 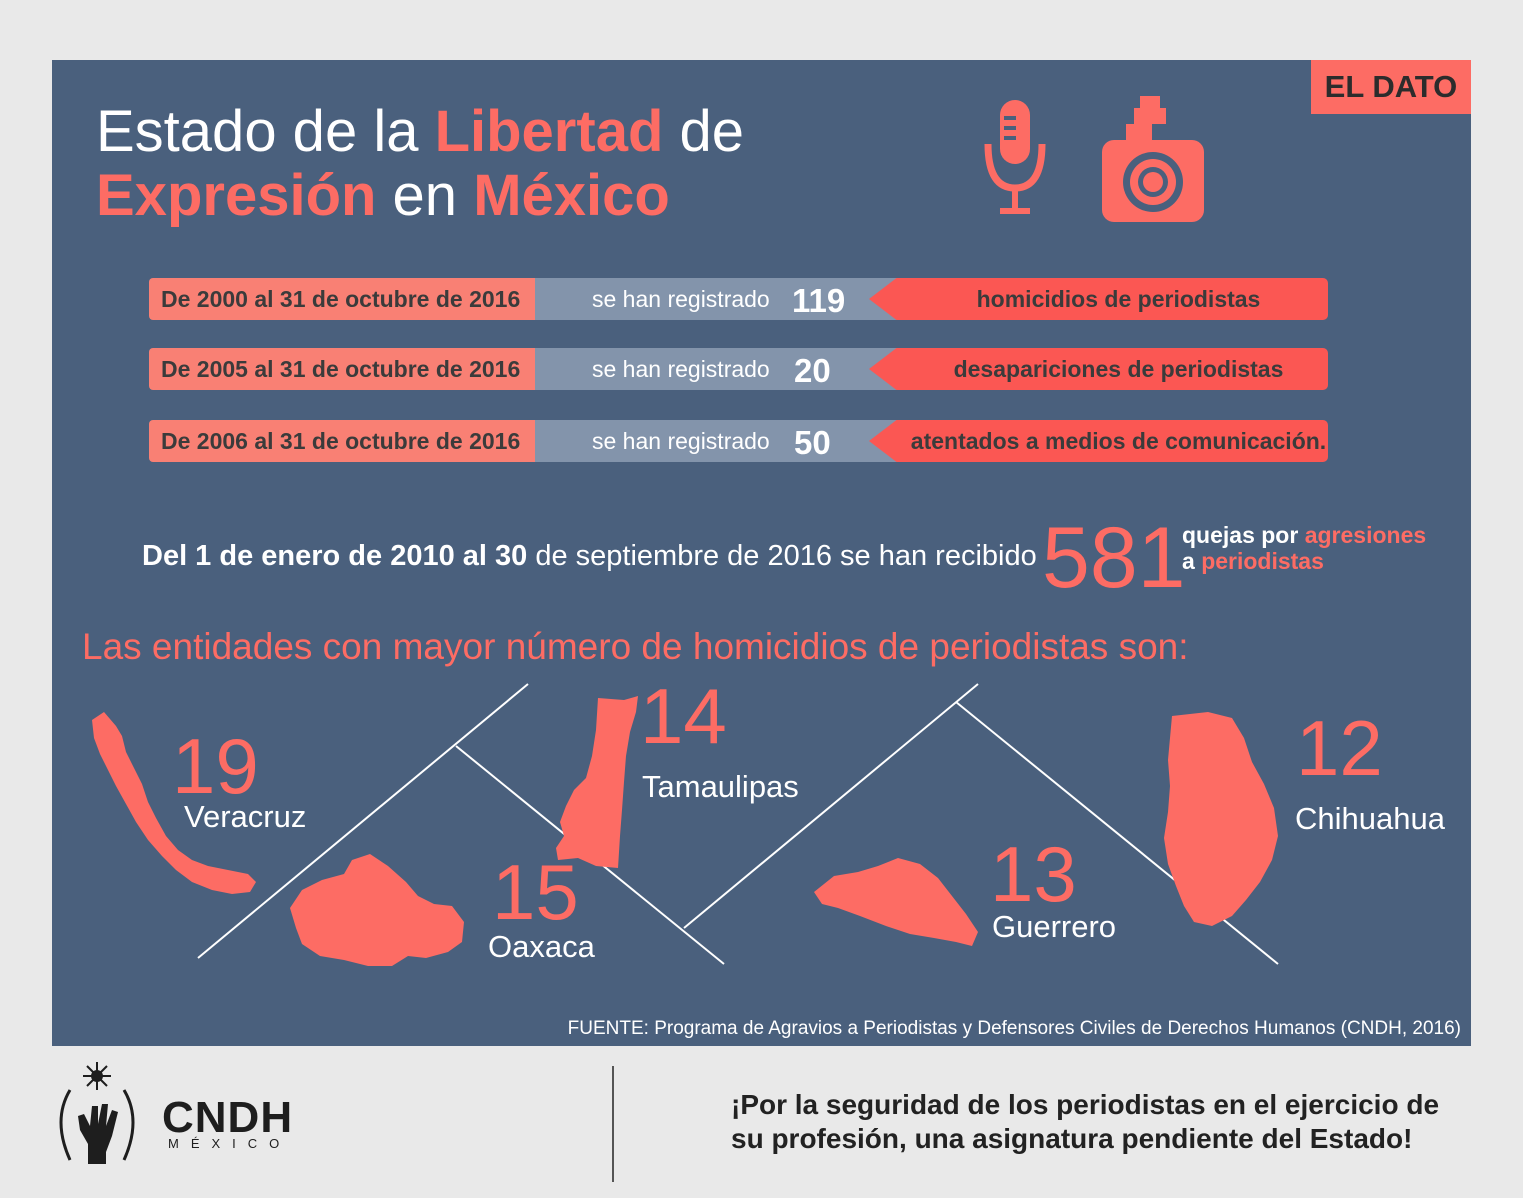 I want to click on guerrero-count: 13, so click(x=1033, y=874).